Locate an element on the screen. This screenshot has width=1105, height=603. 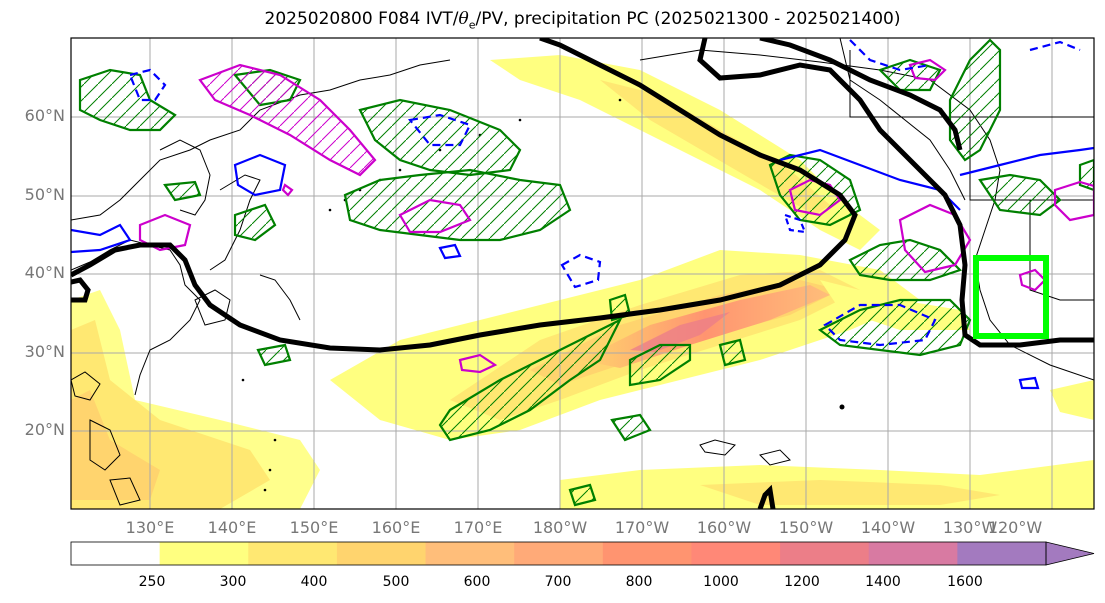
colorbar-tick: 700 is located at coordinates (558, 582).